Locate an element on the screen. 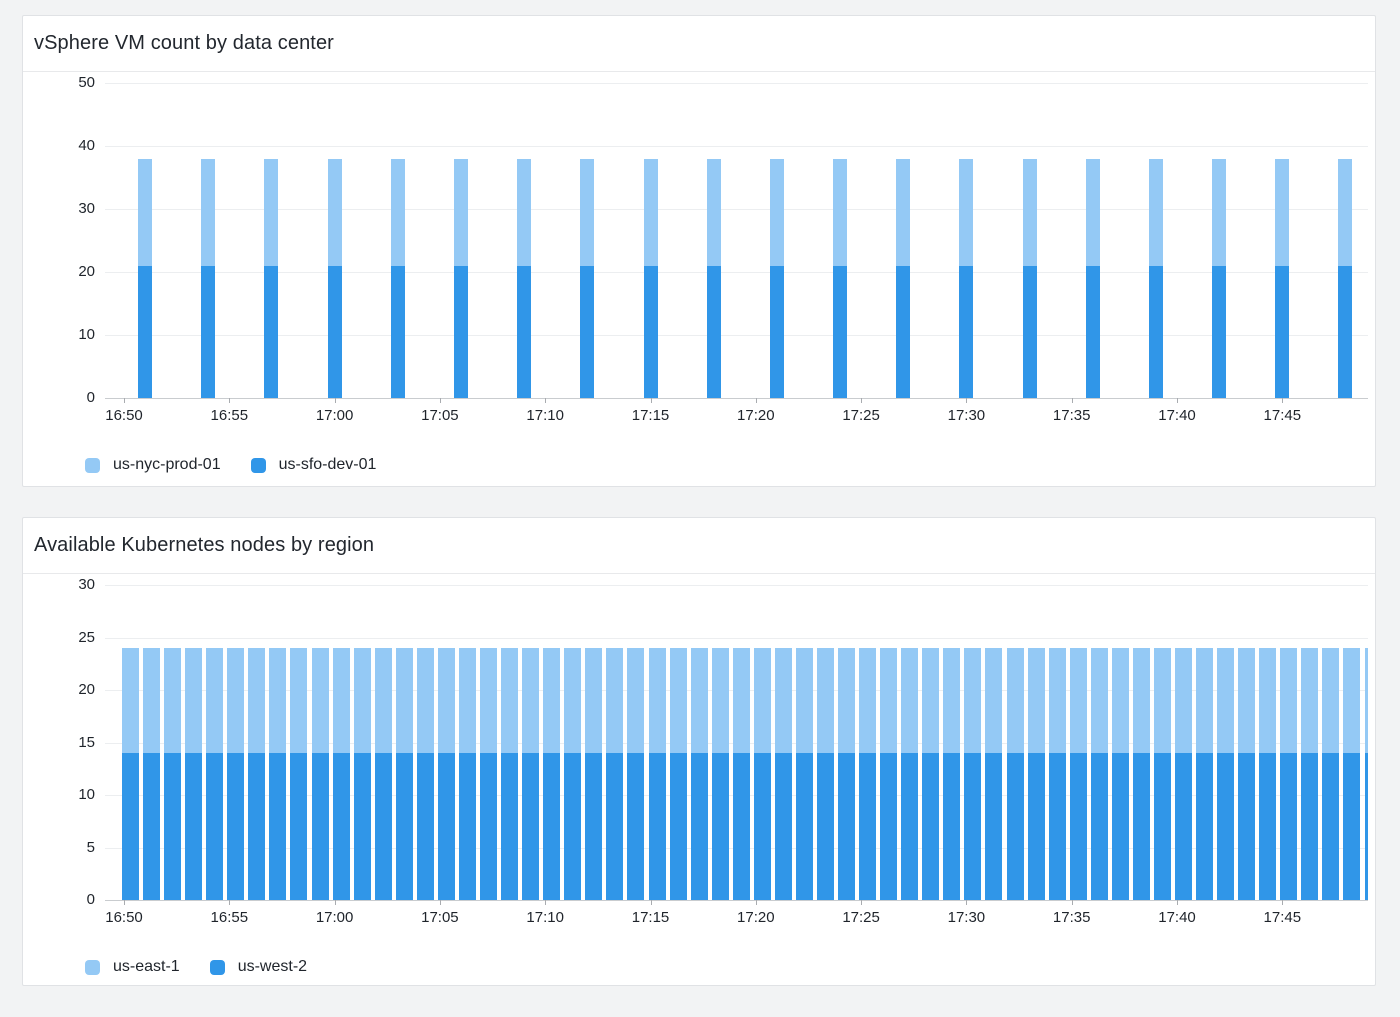 Image resolution: width=1400 pixels, height=1017 pixels. y-axis-label: 30 is located at coordinates (86, 584).